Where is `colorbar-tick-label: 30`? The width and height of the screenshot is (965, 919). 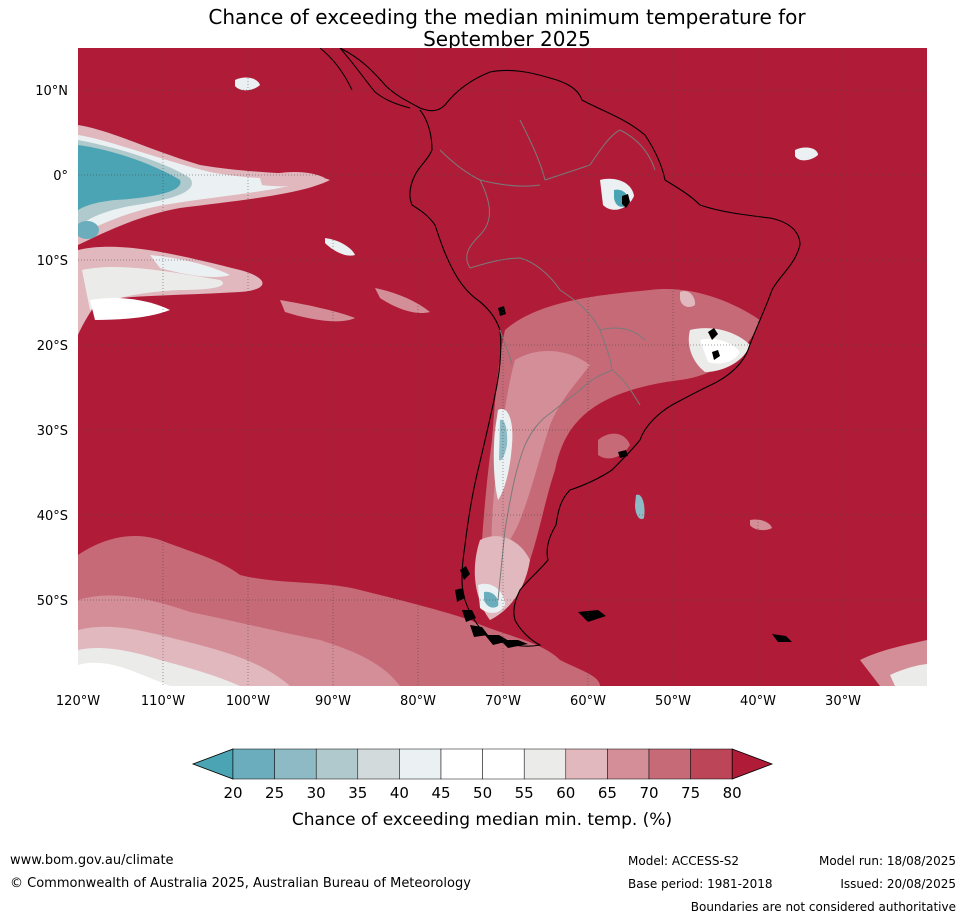
colorbar-tick-label: 30 is located at coordinates (316, 793).